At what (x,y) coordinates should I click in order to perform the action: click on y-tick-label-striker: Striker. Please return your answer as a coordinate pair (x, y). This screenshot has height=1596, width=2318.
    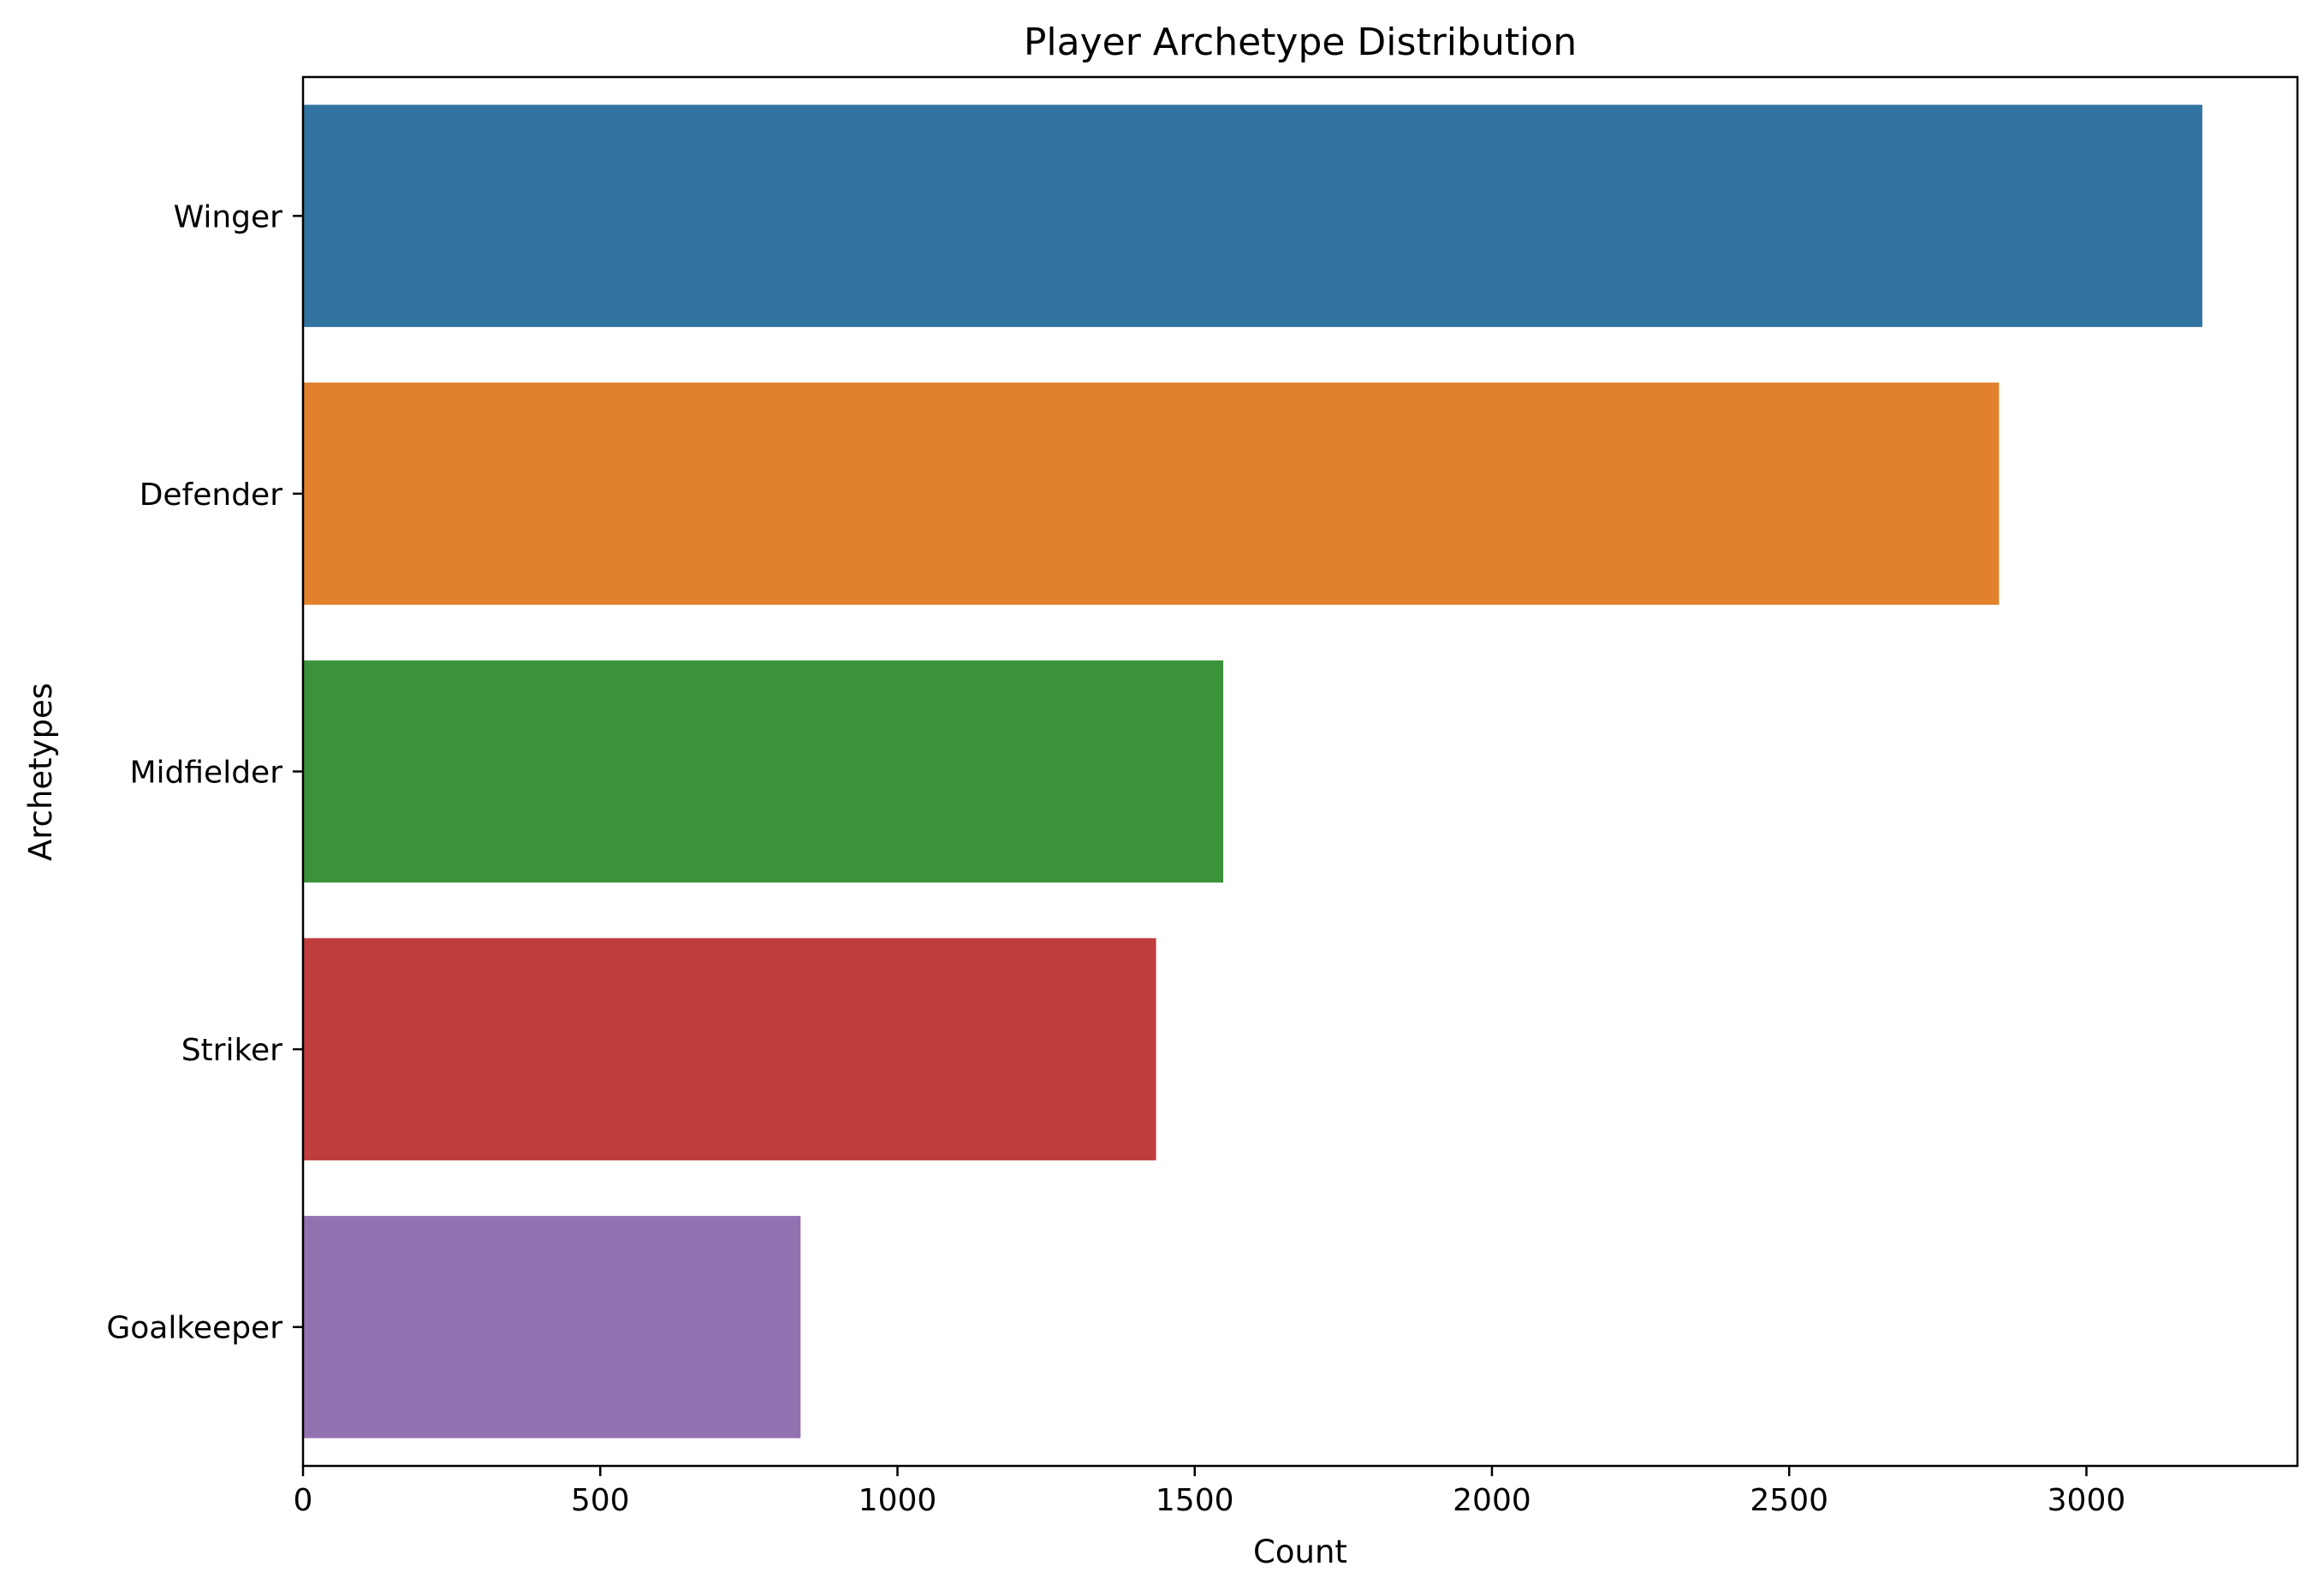
    Looking at the image, I should click on (231, 1050).